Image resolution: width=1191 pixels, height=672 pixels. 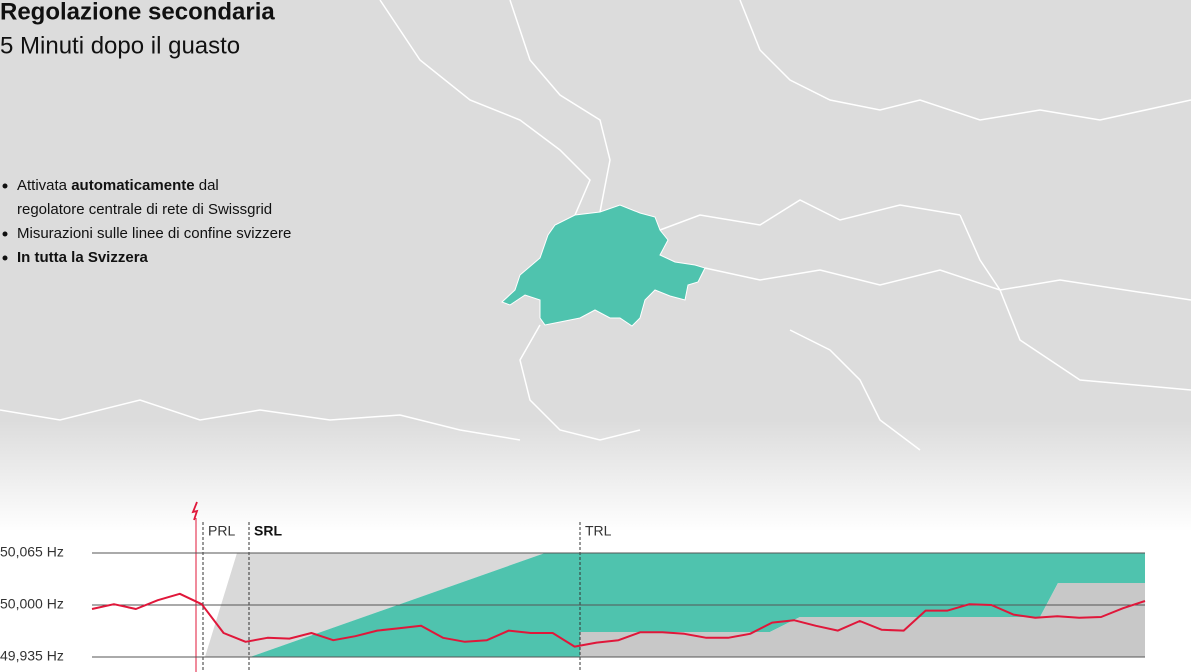 What do you see at coordinates (221, 531) in the screenshot?
I see `phase-label: PRL` at bounding box center [221, 531].